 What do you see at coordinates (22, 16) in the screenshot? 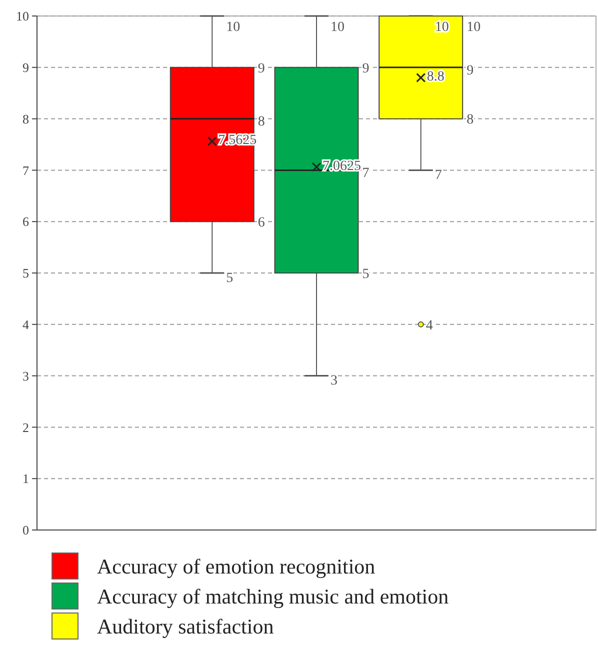
I see `y-tick-label: 10` at bounding box center [22, 16].